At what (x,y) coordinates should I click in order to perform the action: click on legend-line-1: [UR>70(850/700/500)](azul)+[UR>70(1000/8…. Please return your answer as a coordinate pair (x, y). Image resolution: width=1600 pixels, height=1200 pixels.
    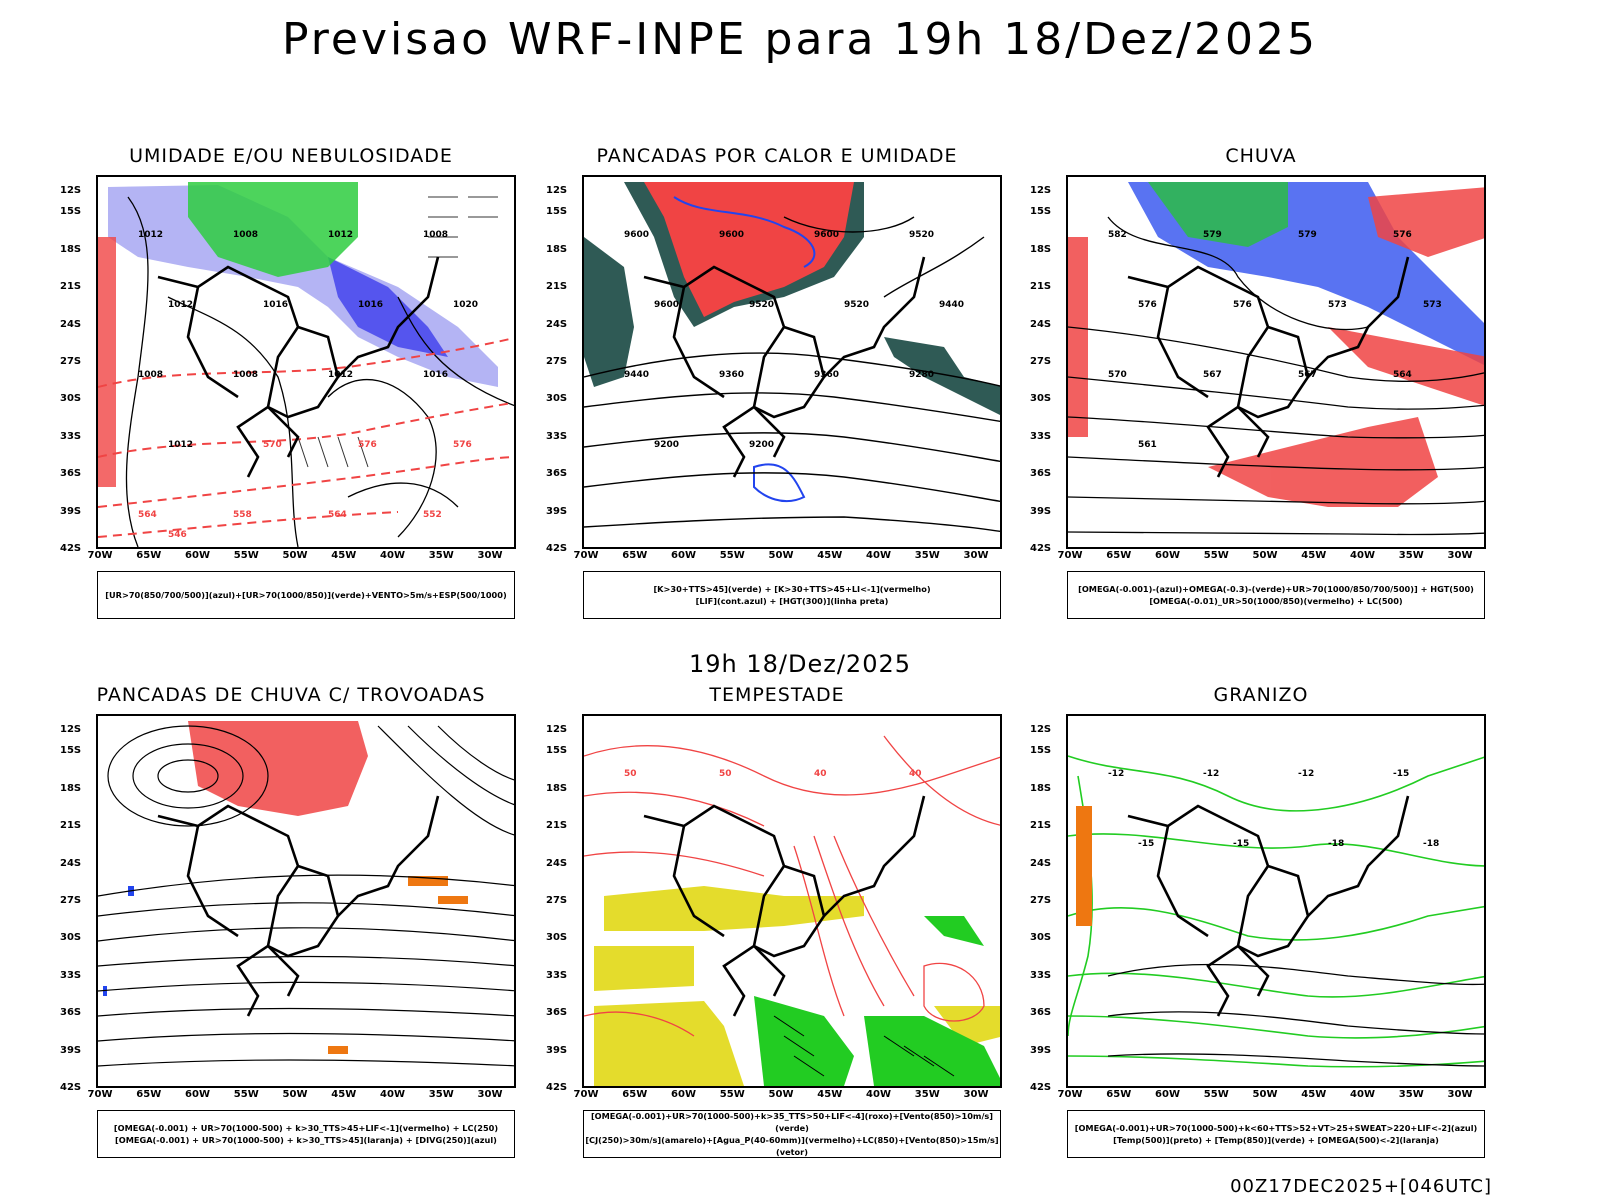
    Looking at the image, I should click on (306, 595).